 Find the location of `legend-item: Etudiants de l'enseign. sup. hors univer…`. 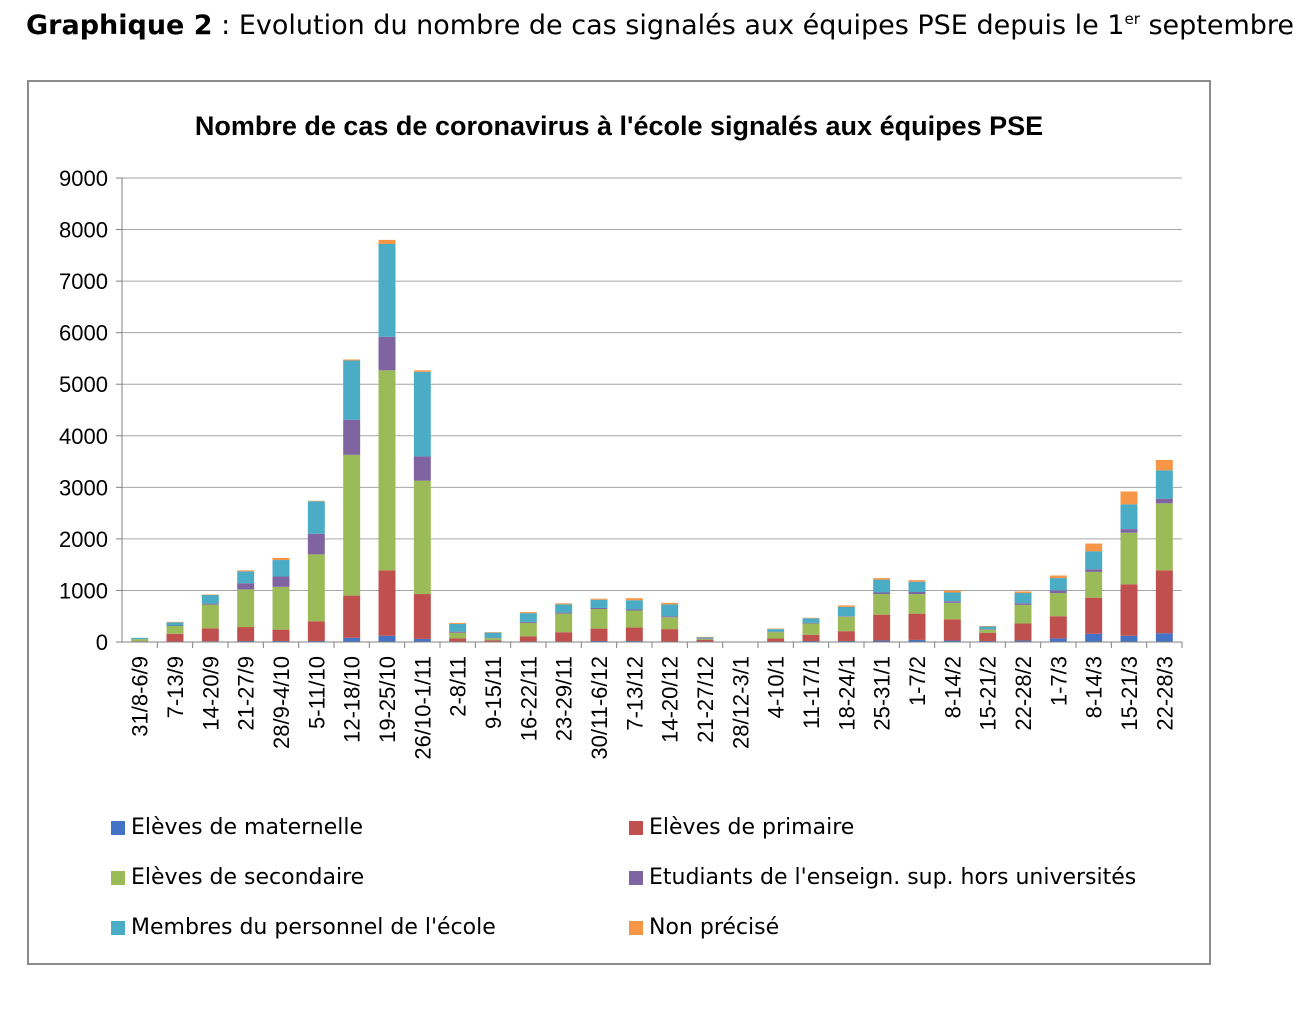

legend-item: Etudiants de l'enseign. sup. hors univer… is located at coordinates (882, 877).